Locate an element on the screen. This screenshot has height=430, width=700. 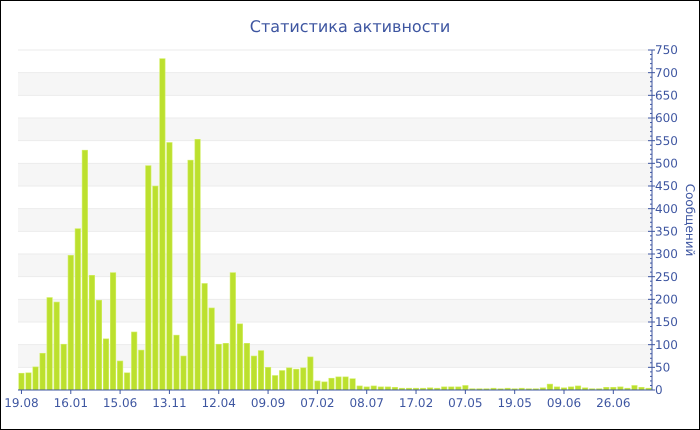
y-tick-label: 300 is located at coordinates (666, 254).